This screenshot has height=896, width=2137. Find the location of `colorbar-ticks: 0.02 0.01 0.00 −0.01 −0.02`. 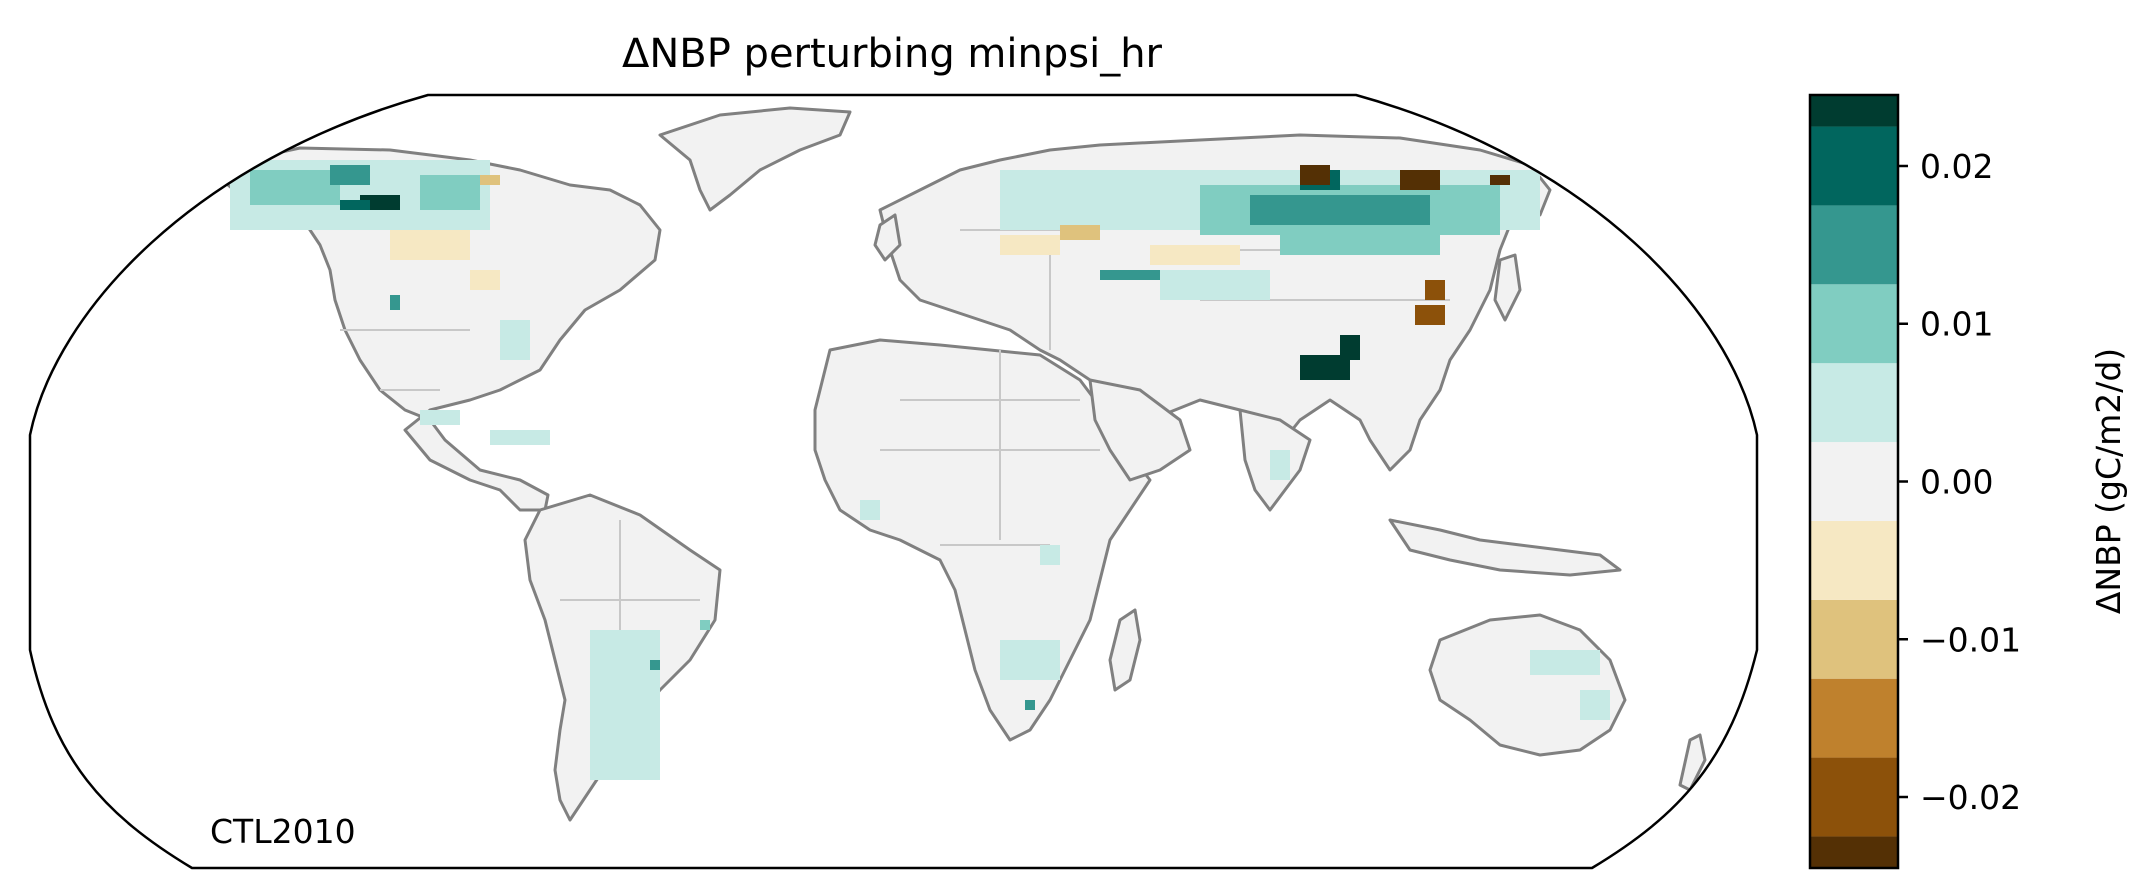

colorbar-ticks: 0.02 0.01 0.00 −0.01 −0.02 is located at coordinates (1959, 482).